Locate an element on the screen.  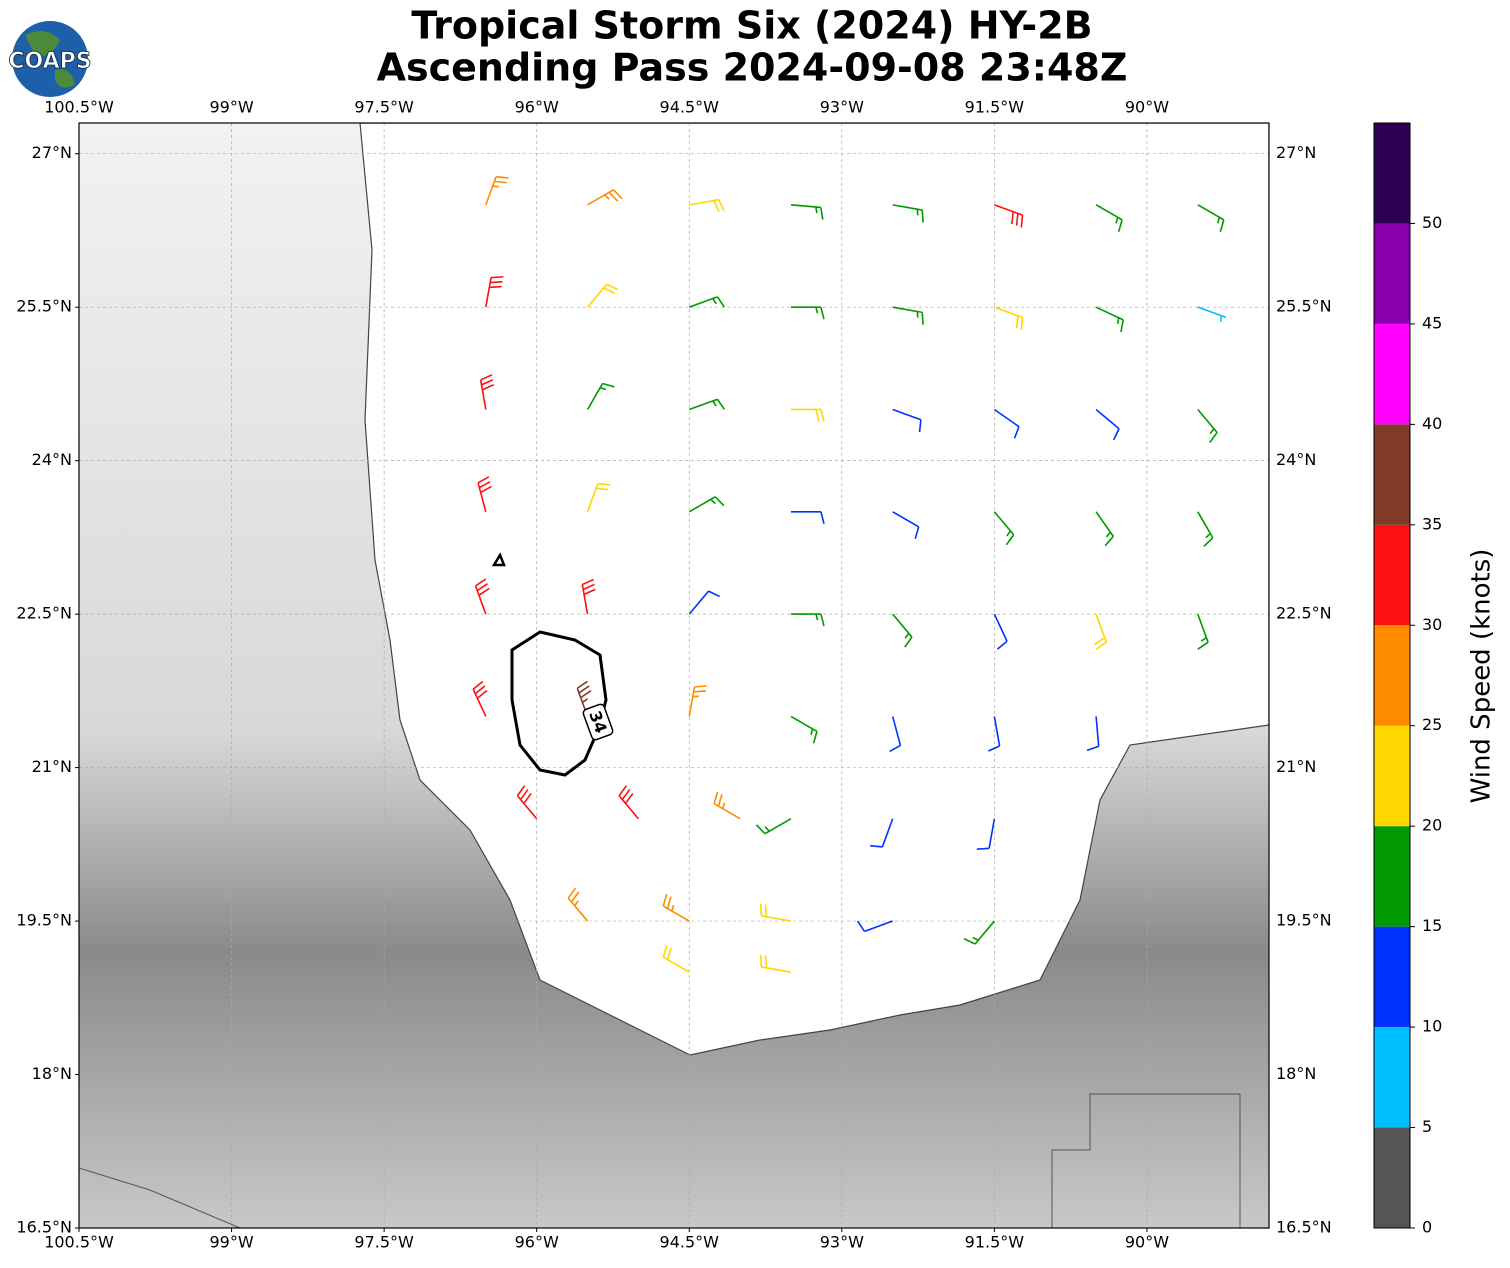
contour-label-bg is located at coordinates (598, 722).